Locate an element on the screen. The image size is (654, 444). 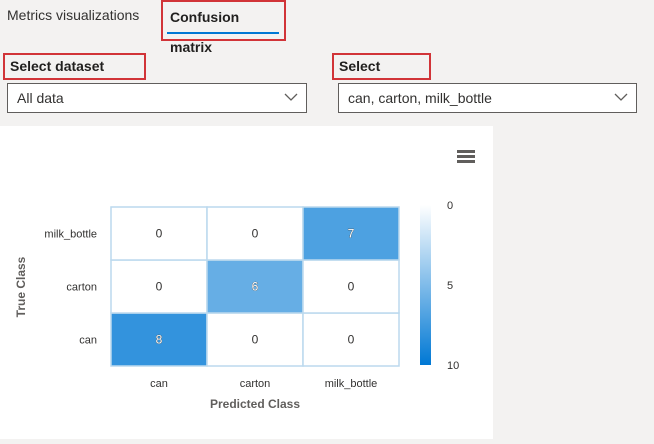
heatmap-cell-value: 6 is located at coordinates (255, 287).